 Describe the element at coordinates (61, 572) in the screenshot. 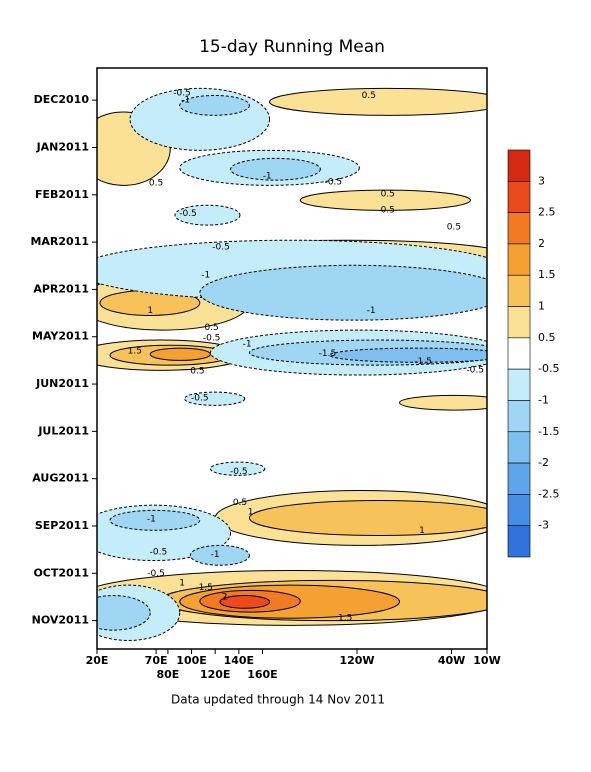

I see `y-tick-label: OCT2011` at that location.